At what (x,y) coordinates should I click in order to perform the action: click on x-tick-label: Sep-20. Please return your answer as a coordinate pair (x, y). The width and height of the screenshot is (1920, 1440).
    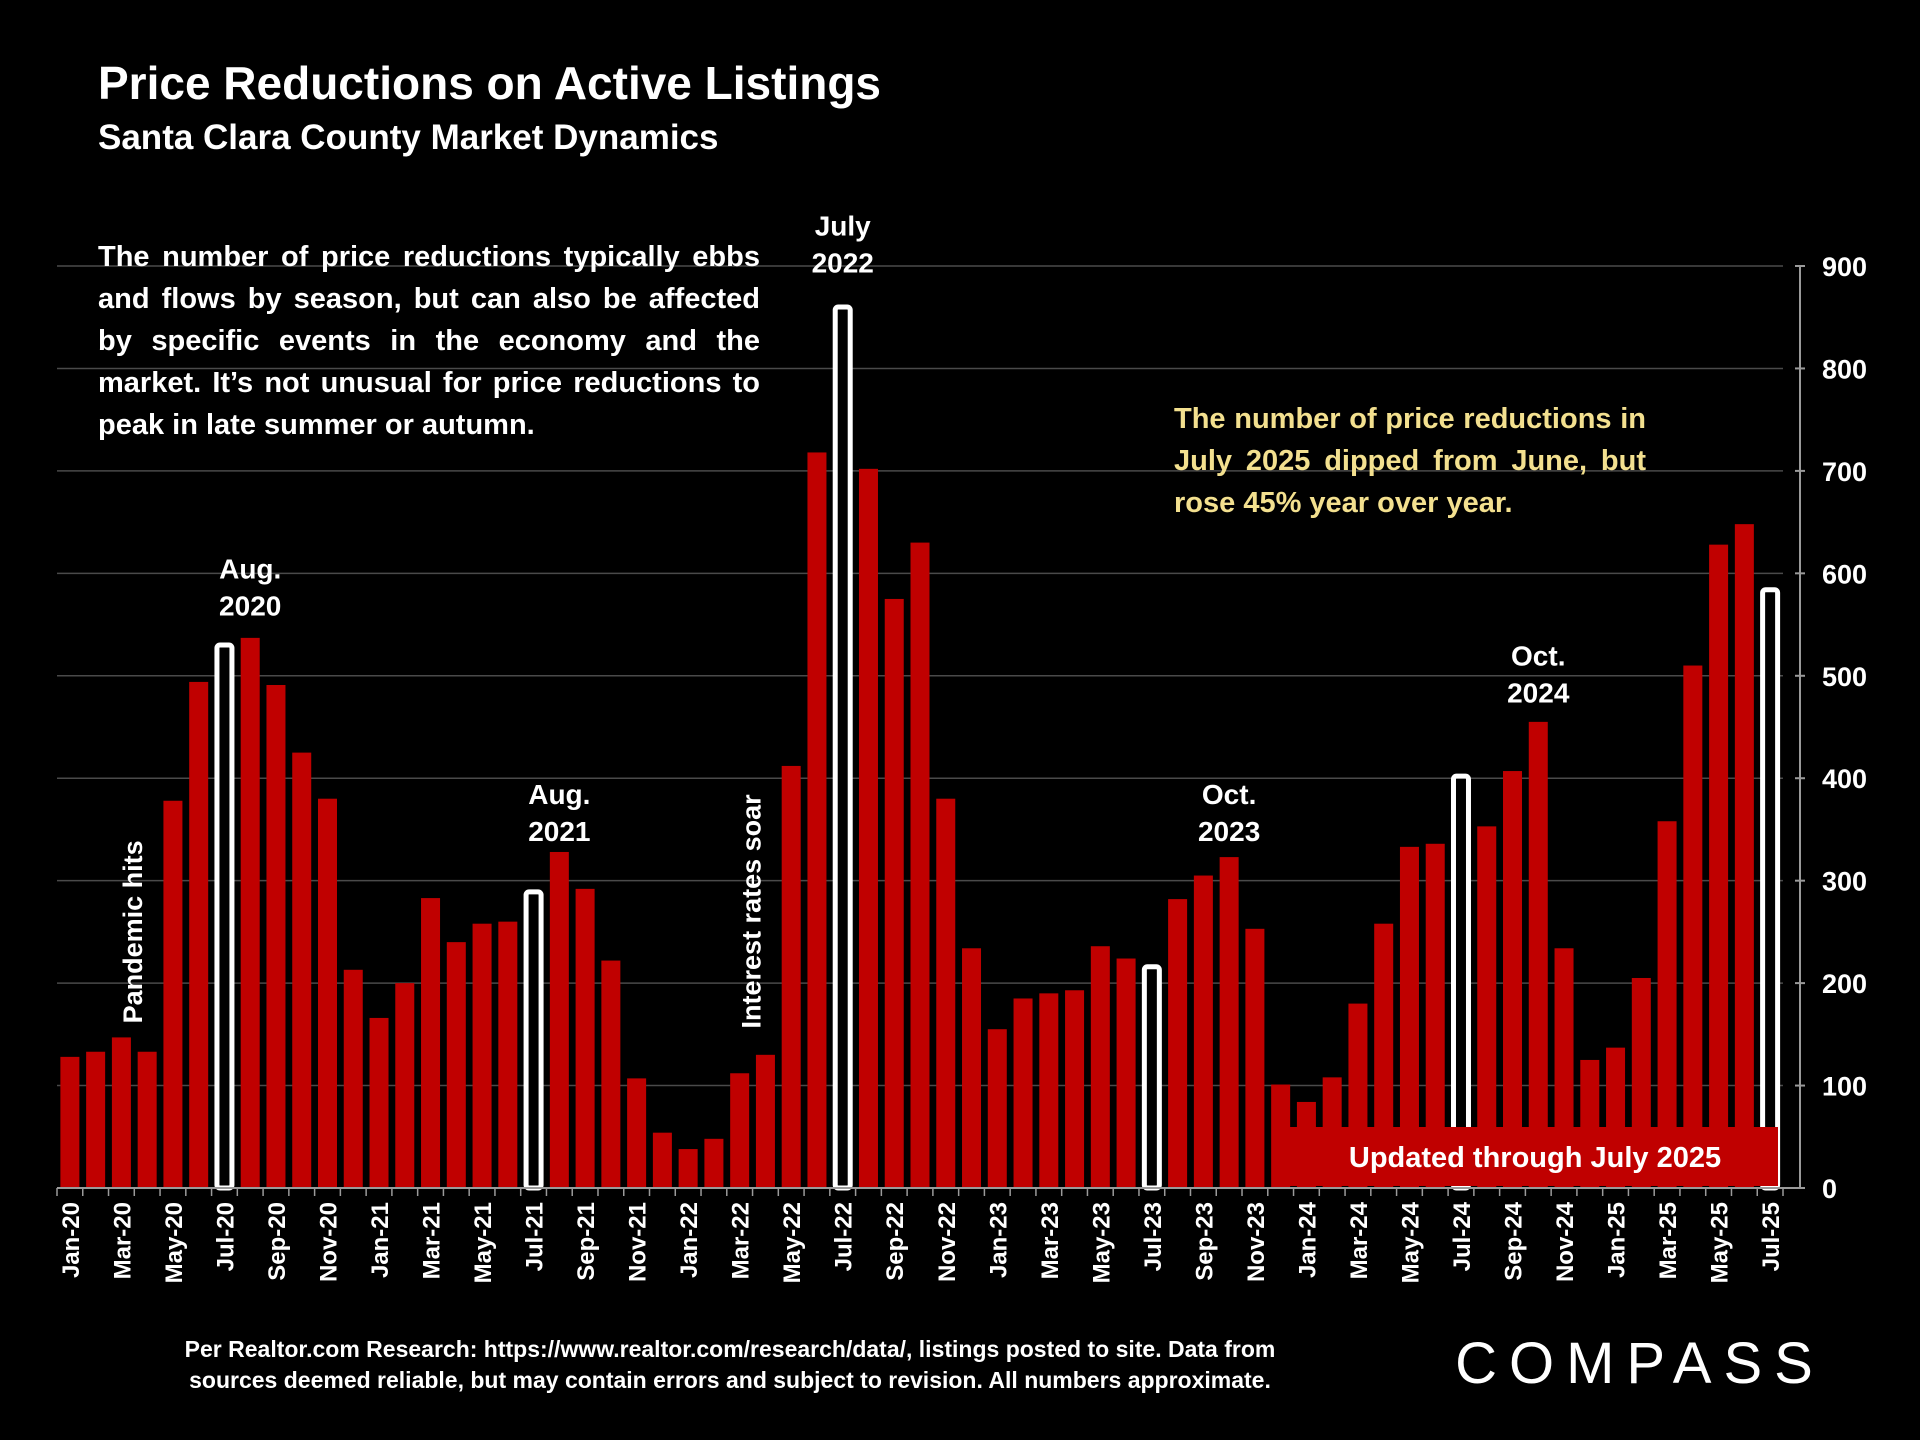
    Looking at the image, I should click on (277, 1241).